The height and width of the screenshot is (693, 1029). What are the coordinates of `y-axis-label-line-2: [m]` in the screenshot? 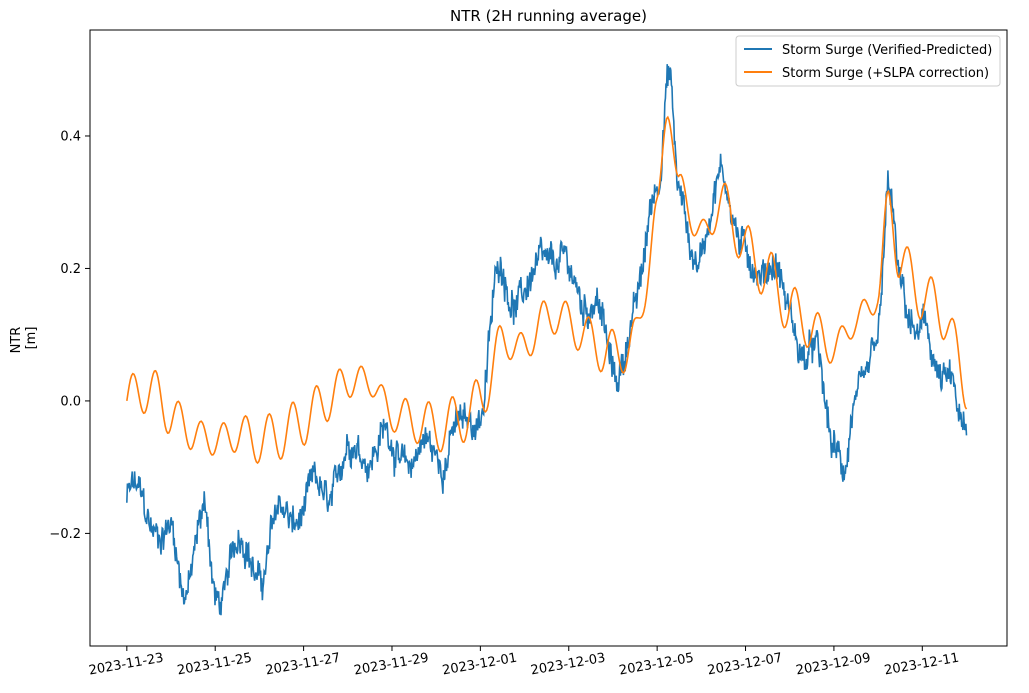 It's located at (31, 338).